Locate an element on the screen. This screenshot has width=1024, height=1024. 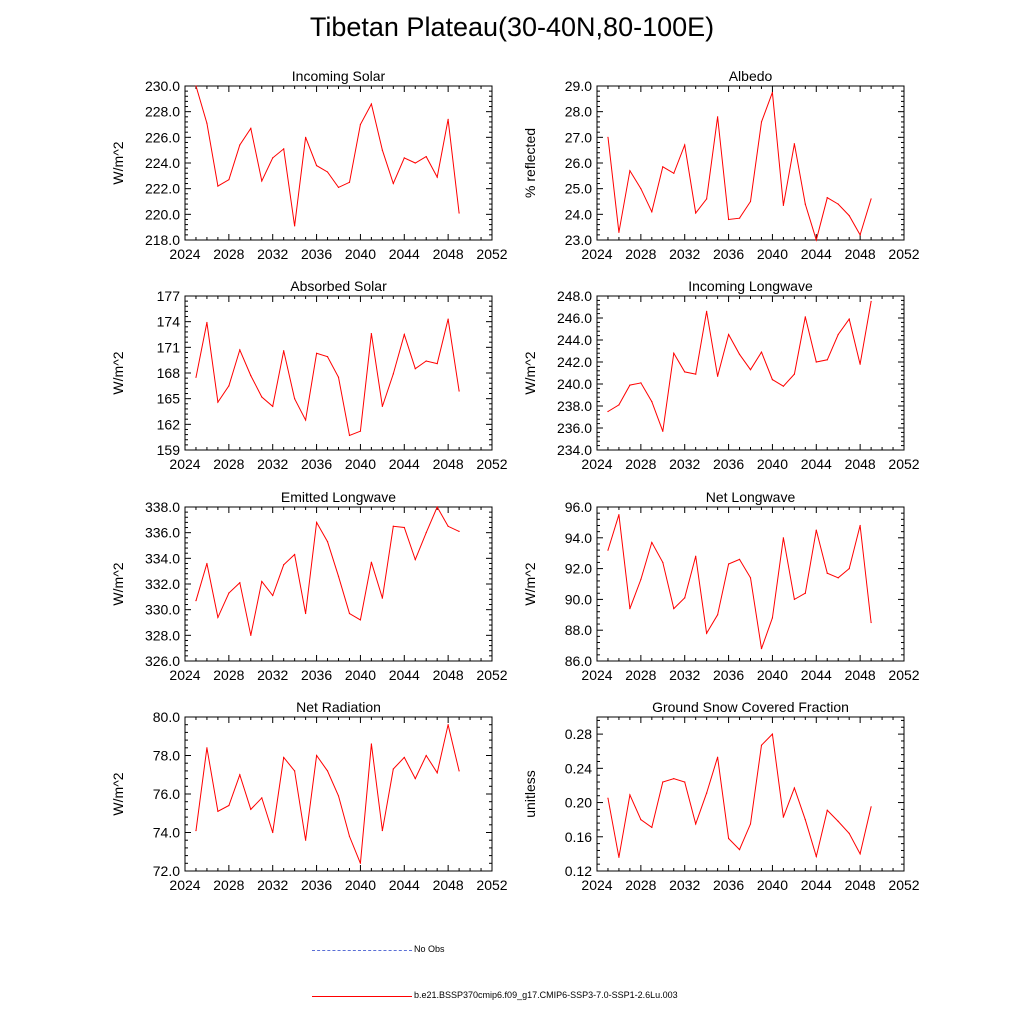
y-tick-label: 72.0 is located at coordinates (166, 871).